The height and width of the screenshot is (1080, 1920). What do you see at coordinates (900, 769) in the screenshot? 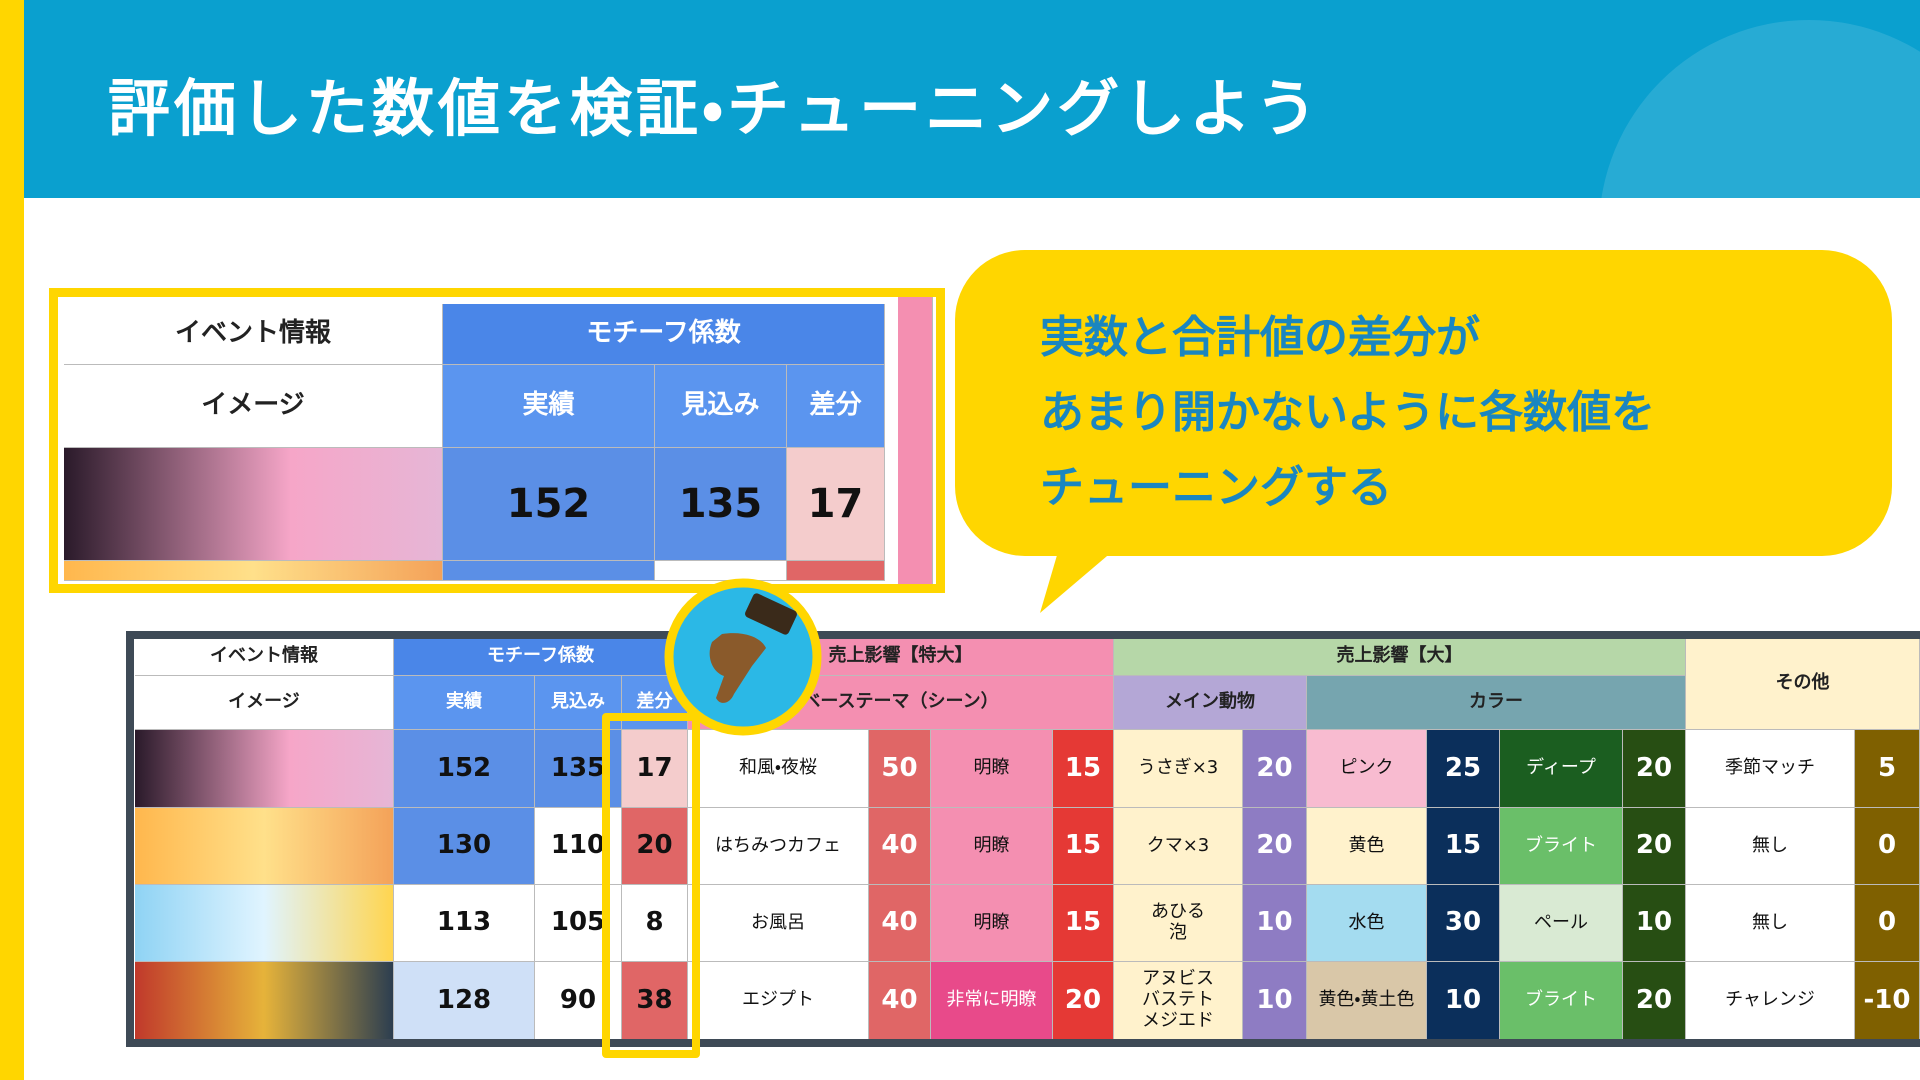
I see `value-cell: 50` at bounding box center [900, 769].